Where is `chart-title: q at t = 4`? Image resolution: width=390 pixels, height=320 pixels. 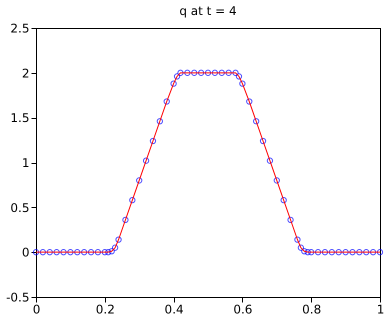 chart-title: q at t = 4 is located at coordinates (208, 11).